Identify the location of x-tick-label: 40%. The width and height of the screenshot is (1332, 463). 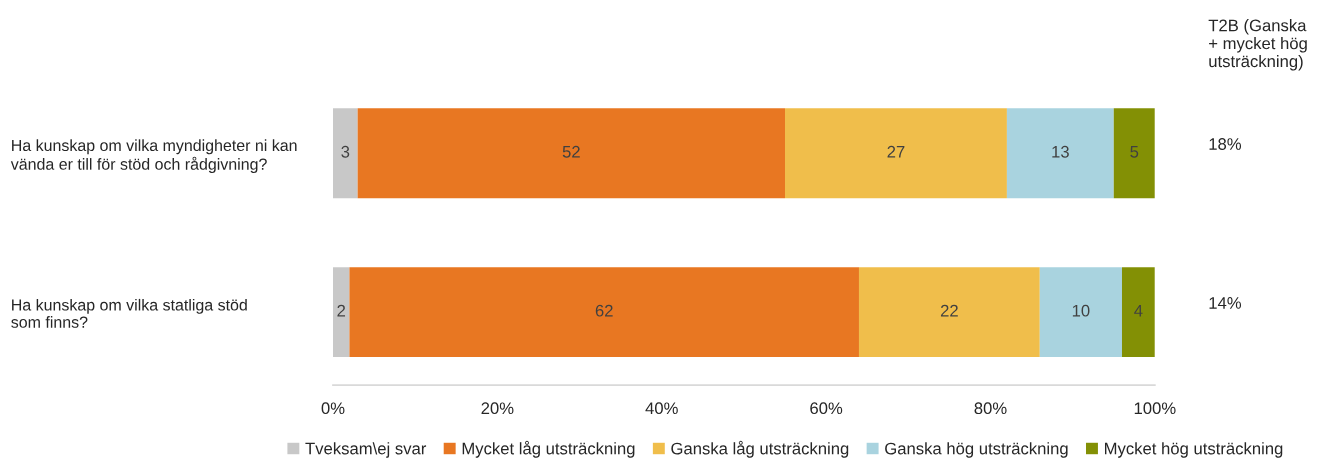
(661, 408).